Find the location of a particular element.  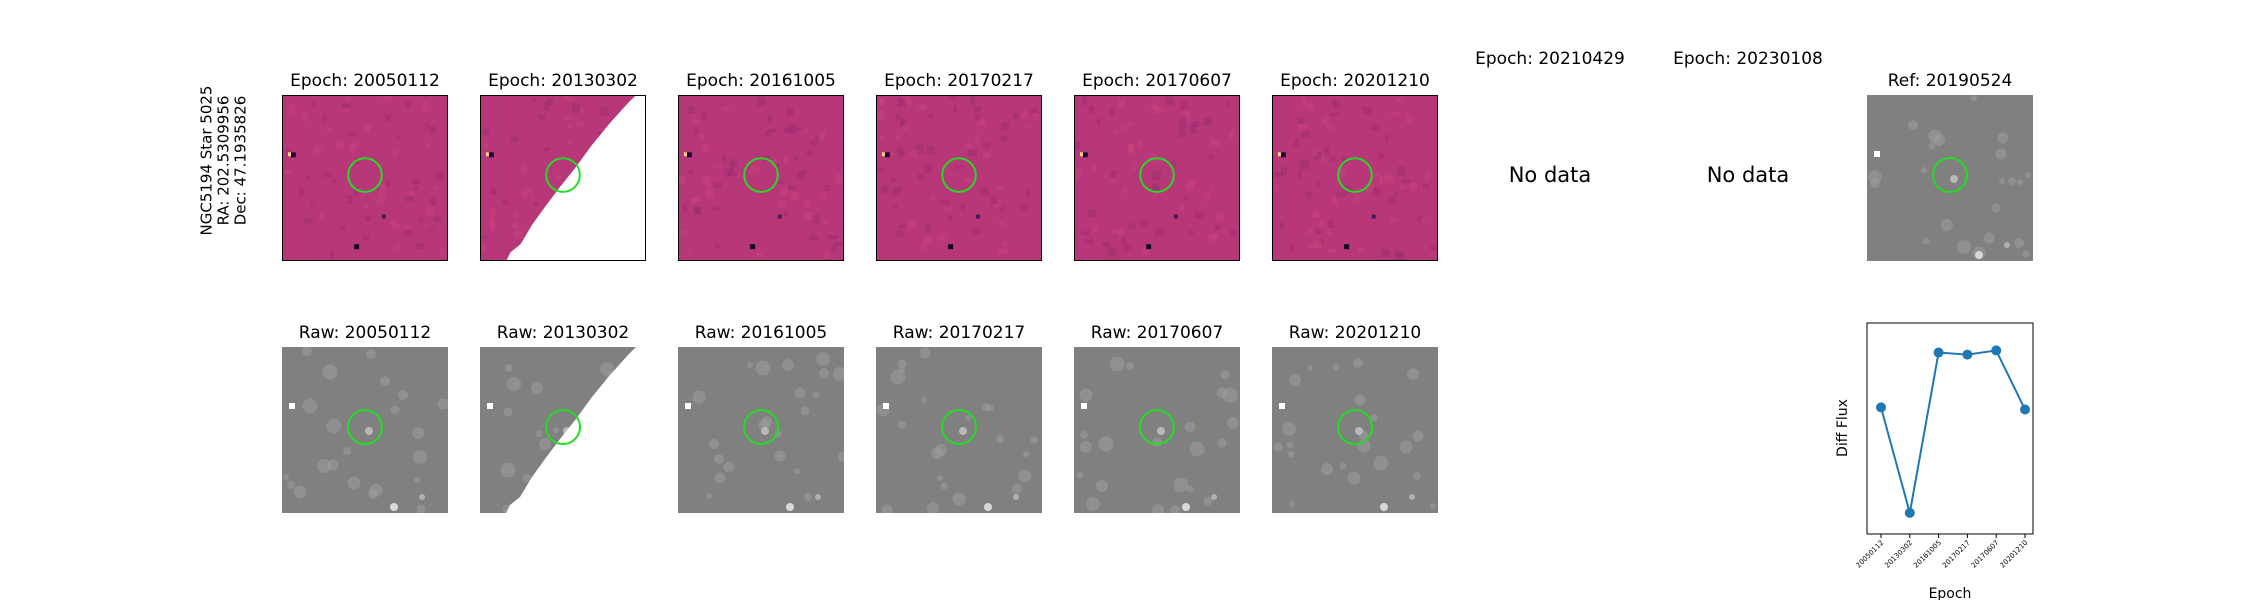

x-tick-label: 20050112 is located at coordinates (1870, 554).